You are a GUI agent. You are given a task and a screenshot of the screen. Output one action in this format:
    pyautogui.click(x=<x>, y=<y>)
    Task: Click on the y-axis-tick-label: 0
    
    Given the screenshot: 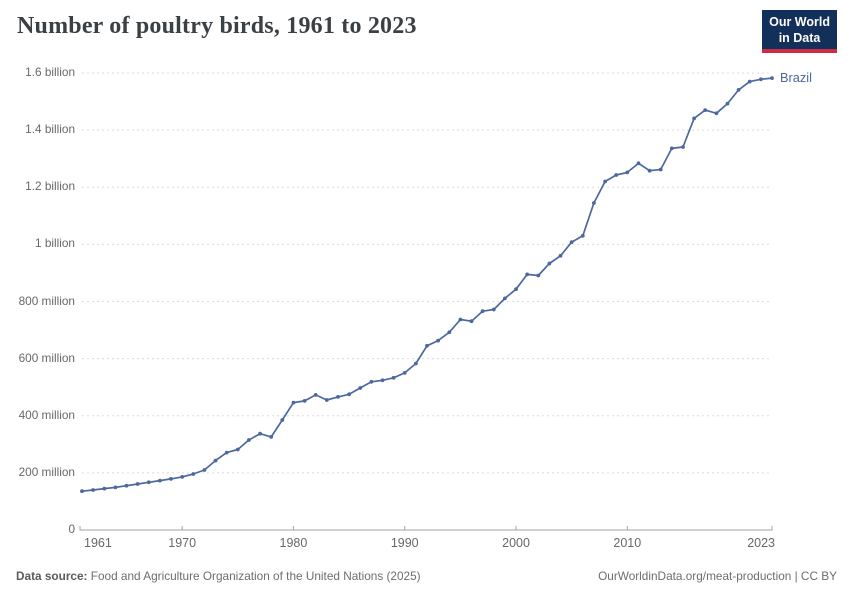 What is the action you would take?
    pyautogui.click(x=71, y=529)
    